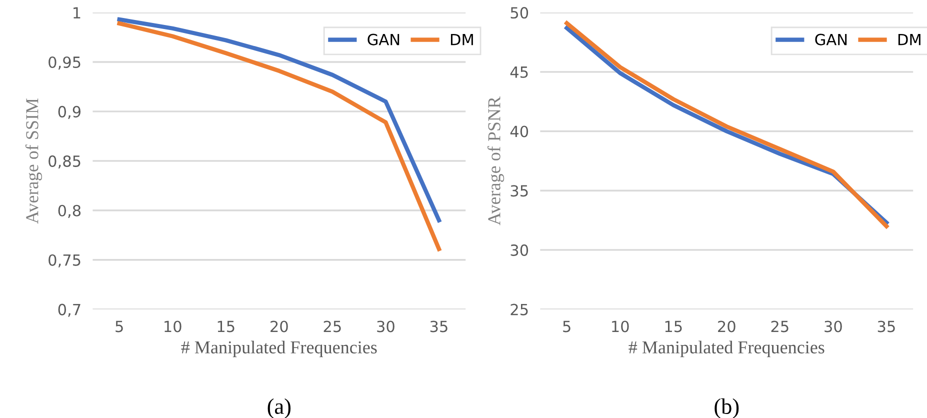  I want to click on y-tick-label: 0,75, so click(64, 261).